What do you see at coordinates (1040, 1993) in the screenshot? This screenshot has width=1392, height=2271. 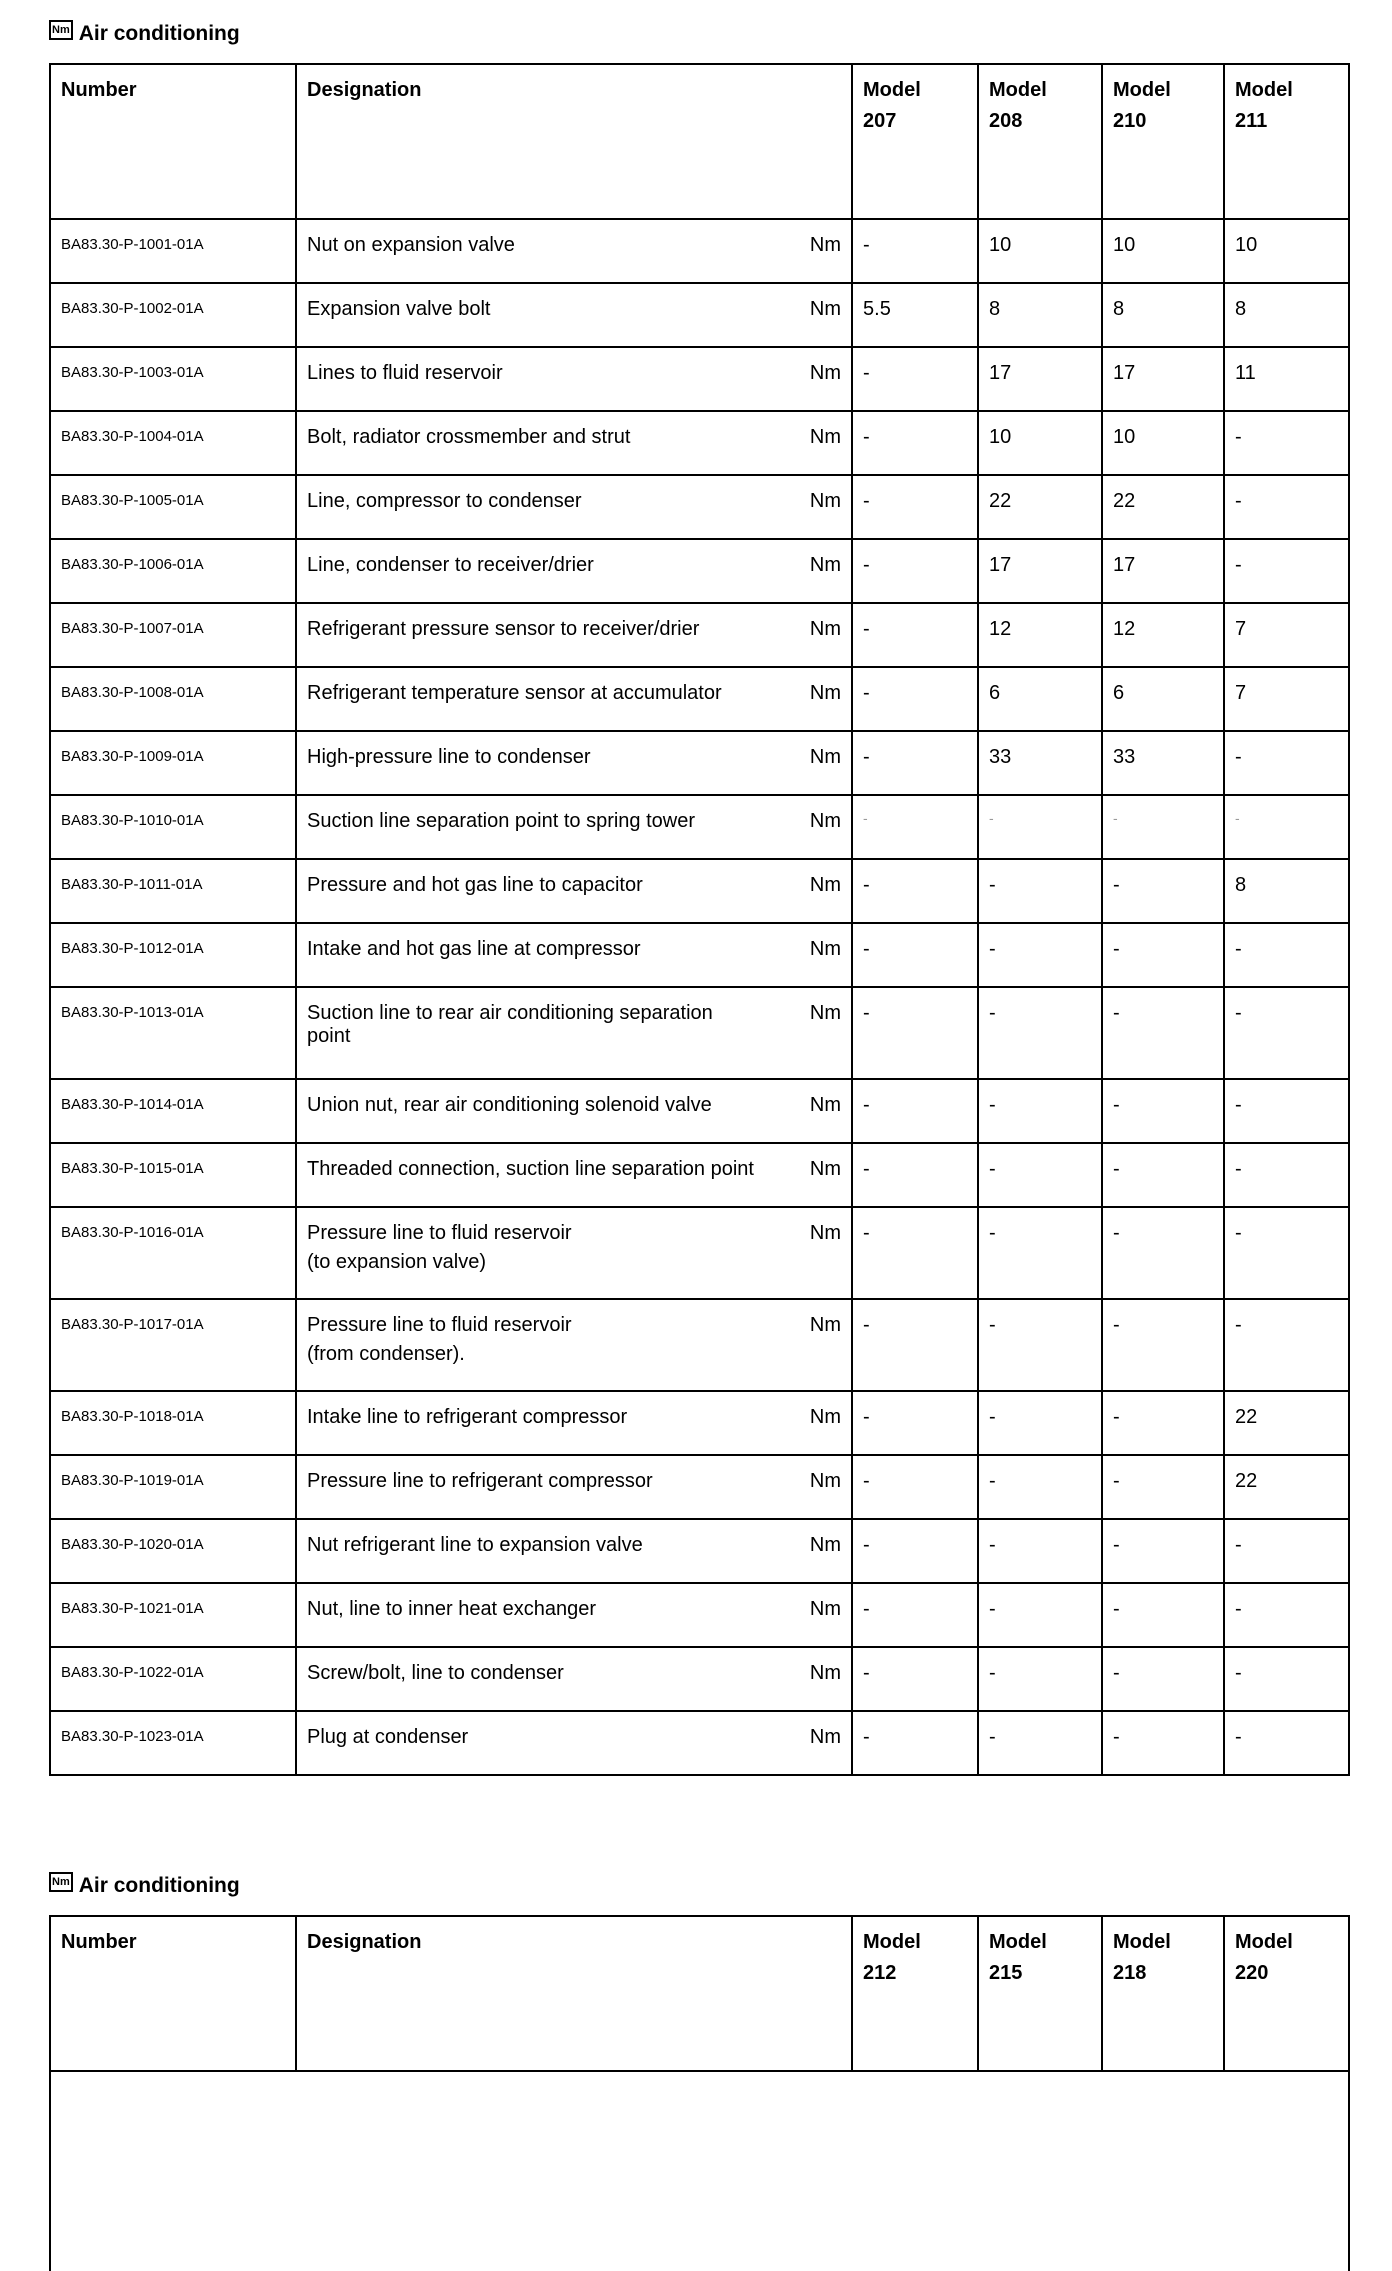 I see `header-model: Model 215` at bounding box center [1040, 1993].